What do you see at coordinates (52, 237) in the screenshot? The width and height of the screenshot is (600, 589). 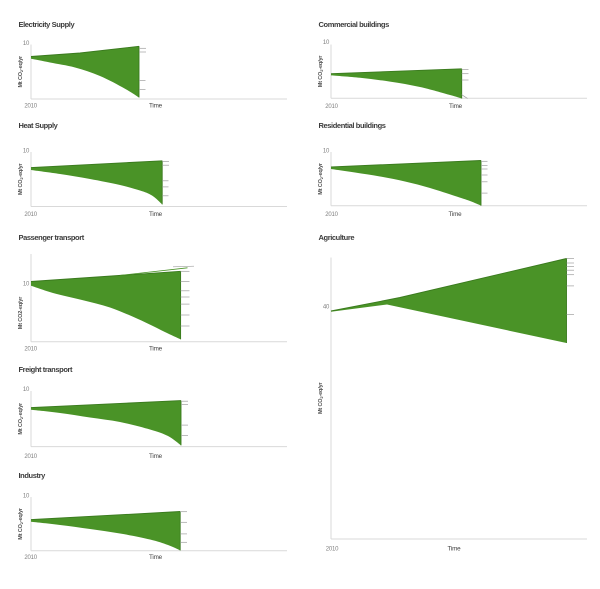 I see `svg-text: Passenger transport` at bounding box center [52, 237].